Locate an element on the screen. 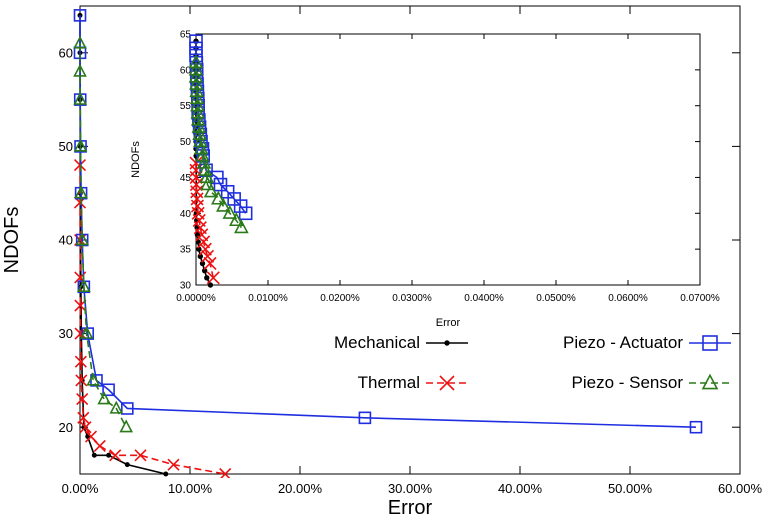 Image resolution: width=769 pixels, height=521 pixels. inset-xtick-label: 0.0100% is located at coordinates (268, 298).